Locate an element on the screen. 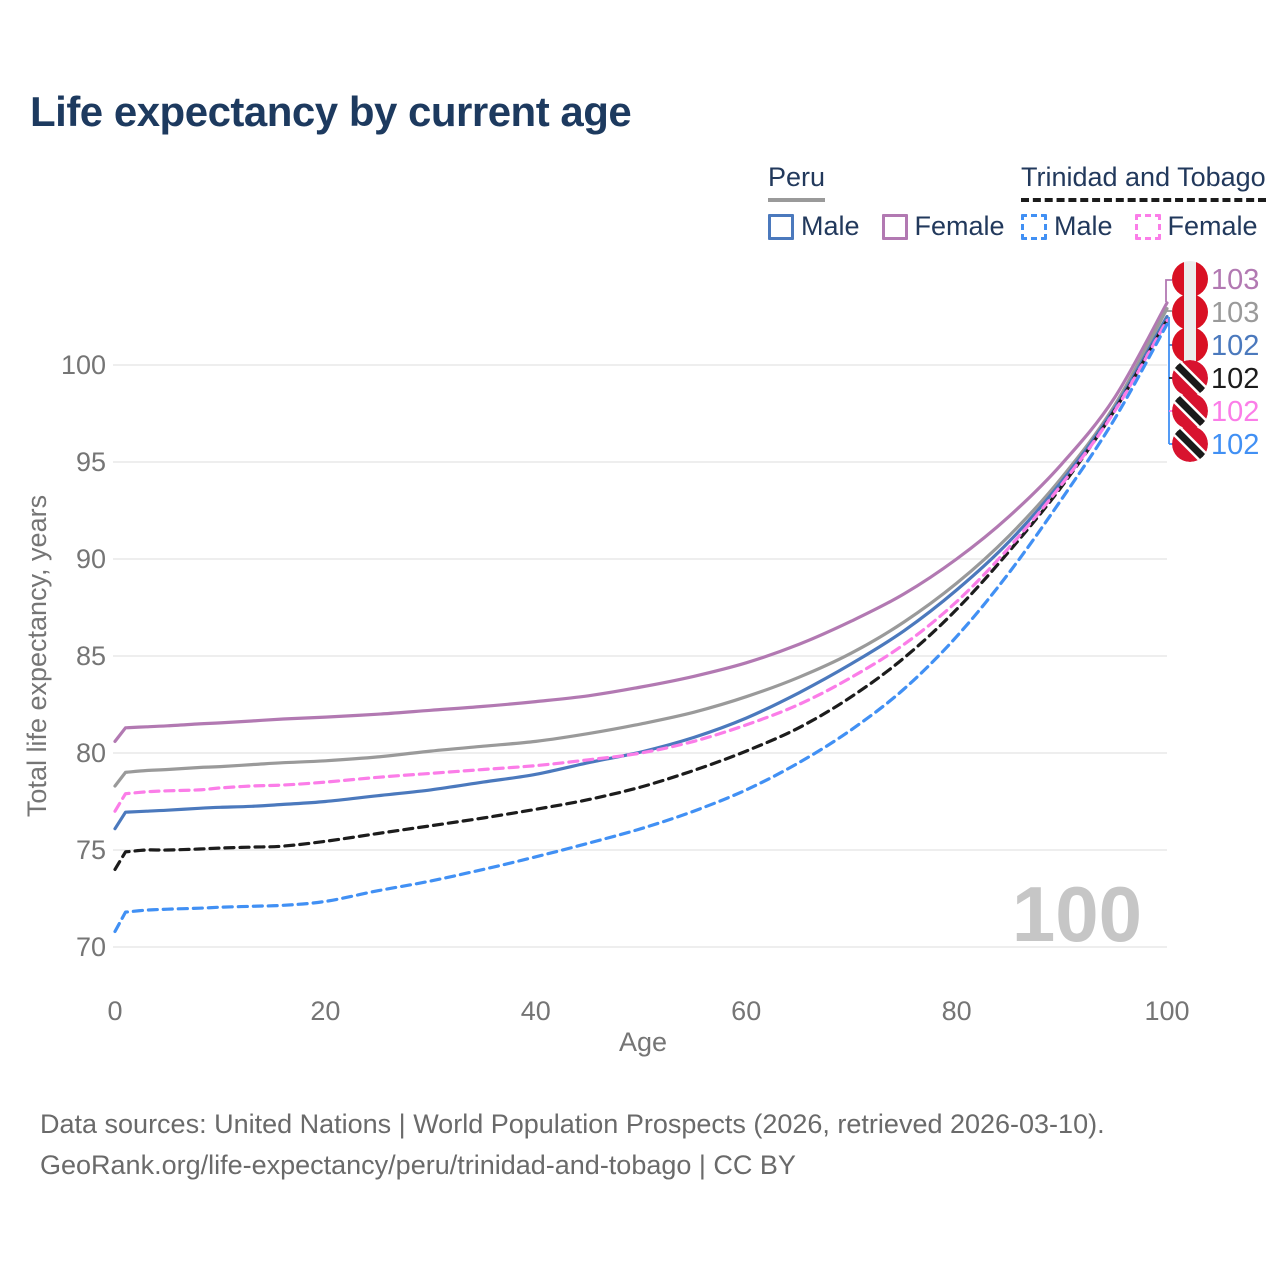 This screenshot has height=1280, width=1280. legend-item-tt-male: Male is located at coordinates (1067, 226).